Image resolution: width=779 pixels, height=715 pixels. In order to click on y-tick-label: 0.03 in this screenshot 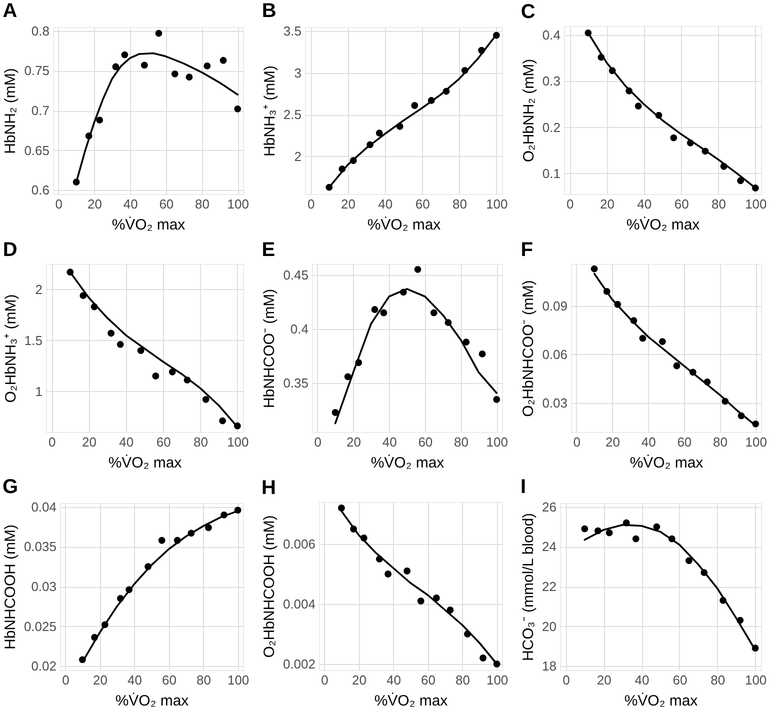, I will do `click(43, 586)`.